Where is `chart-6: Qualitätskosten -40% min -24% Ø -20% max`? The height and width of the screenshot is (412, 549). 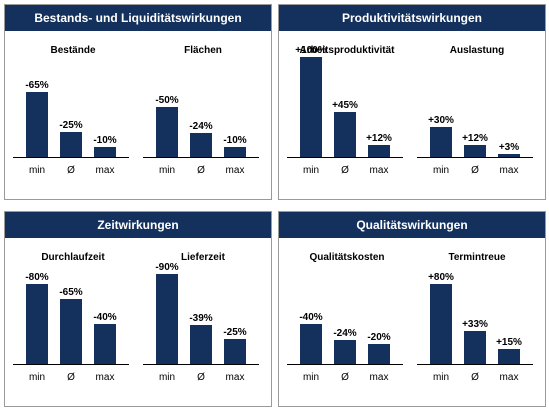 chart-6: Qualitätskosten -40% min -24% Ø -20% max is located at coordinates (345, 317).